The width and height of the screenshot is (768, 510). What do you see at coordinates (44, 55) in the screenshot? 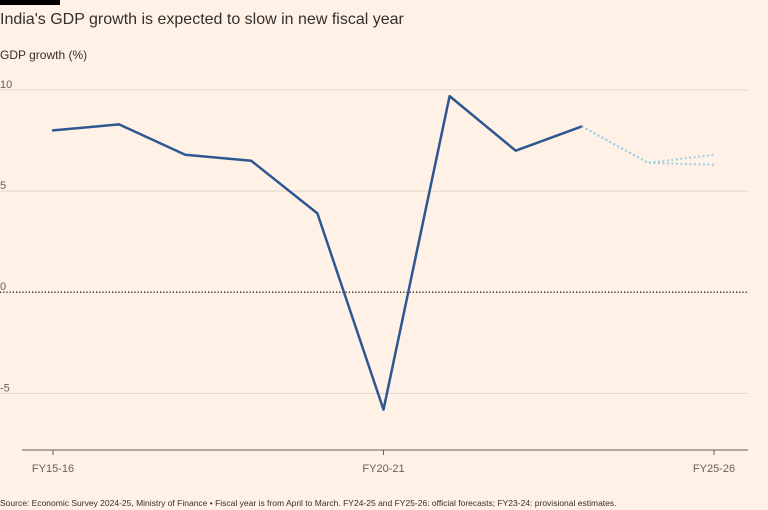
I see `y-axis-label: GDP growth (%)` at bounding box center [44, 55].